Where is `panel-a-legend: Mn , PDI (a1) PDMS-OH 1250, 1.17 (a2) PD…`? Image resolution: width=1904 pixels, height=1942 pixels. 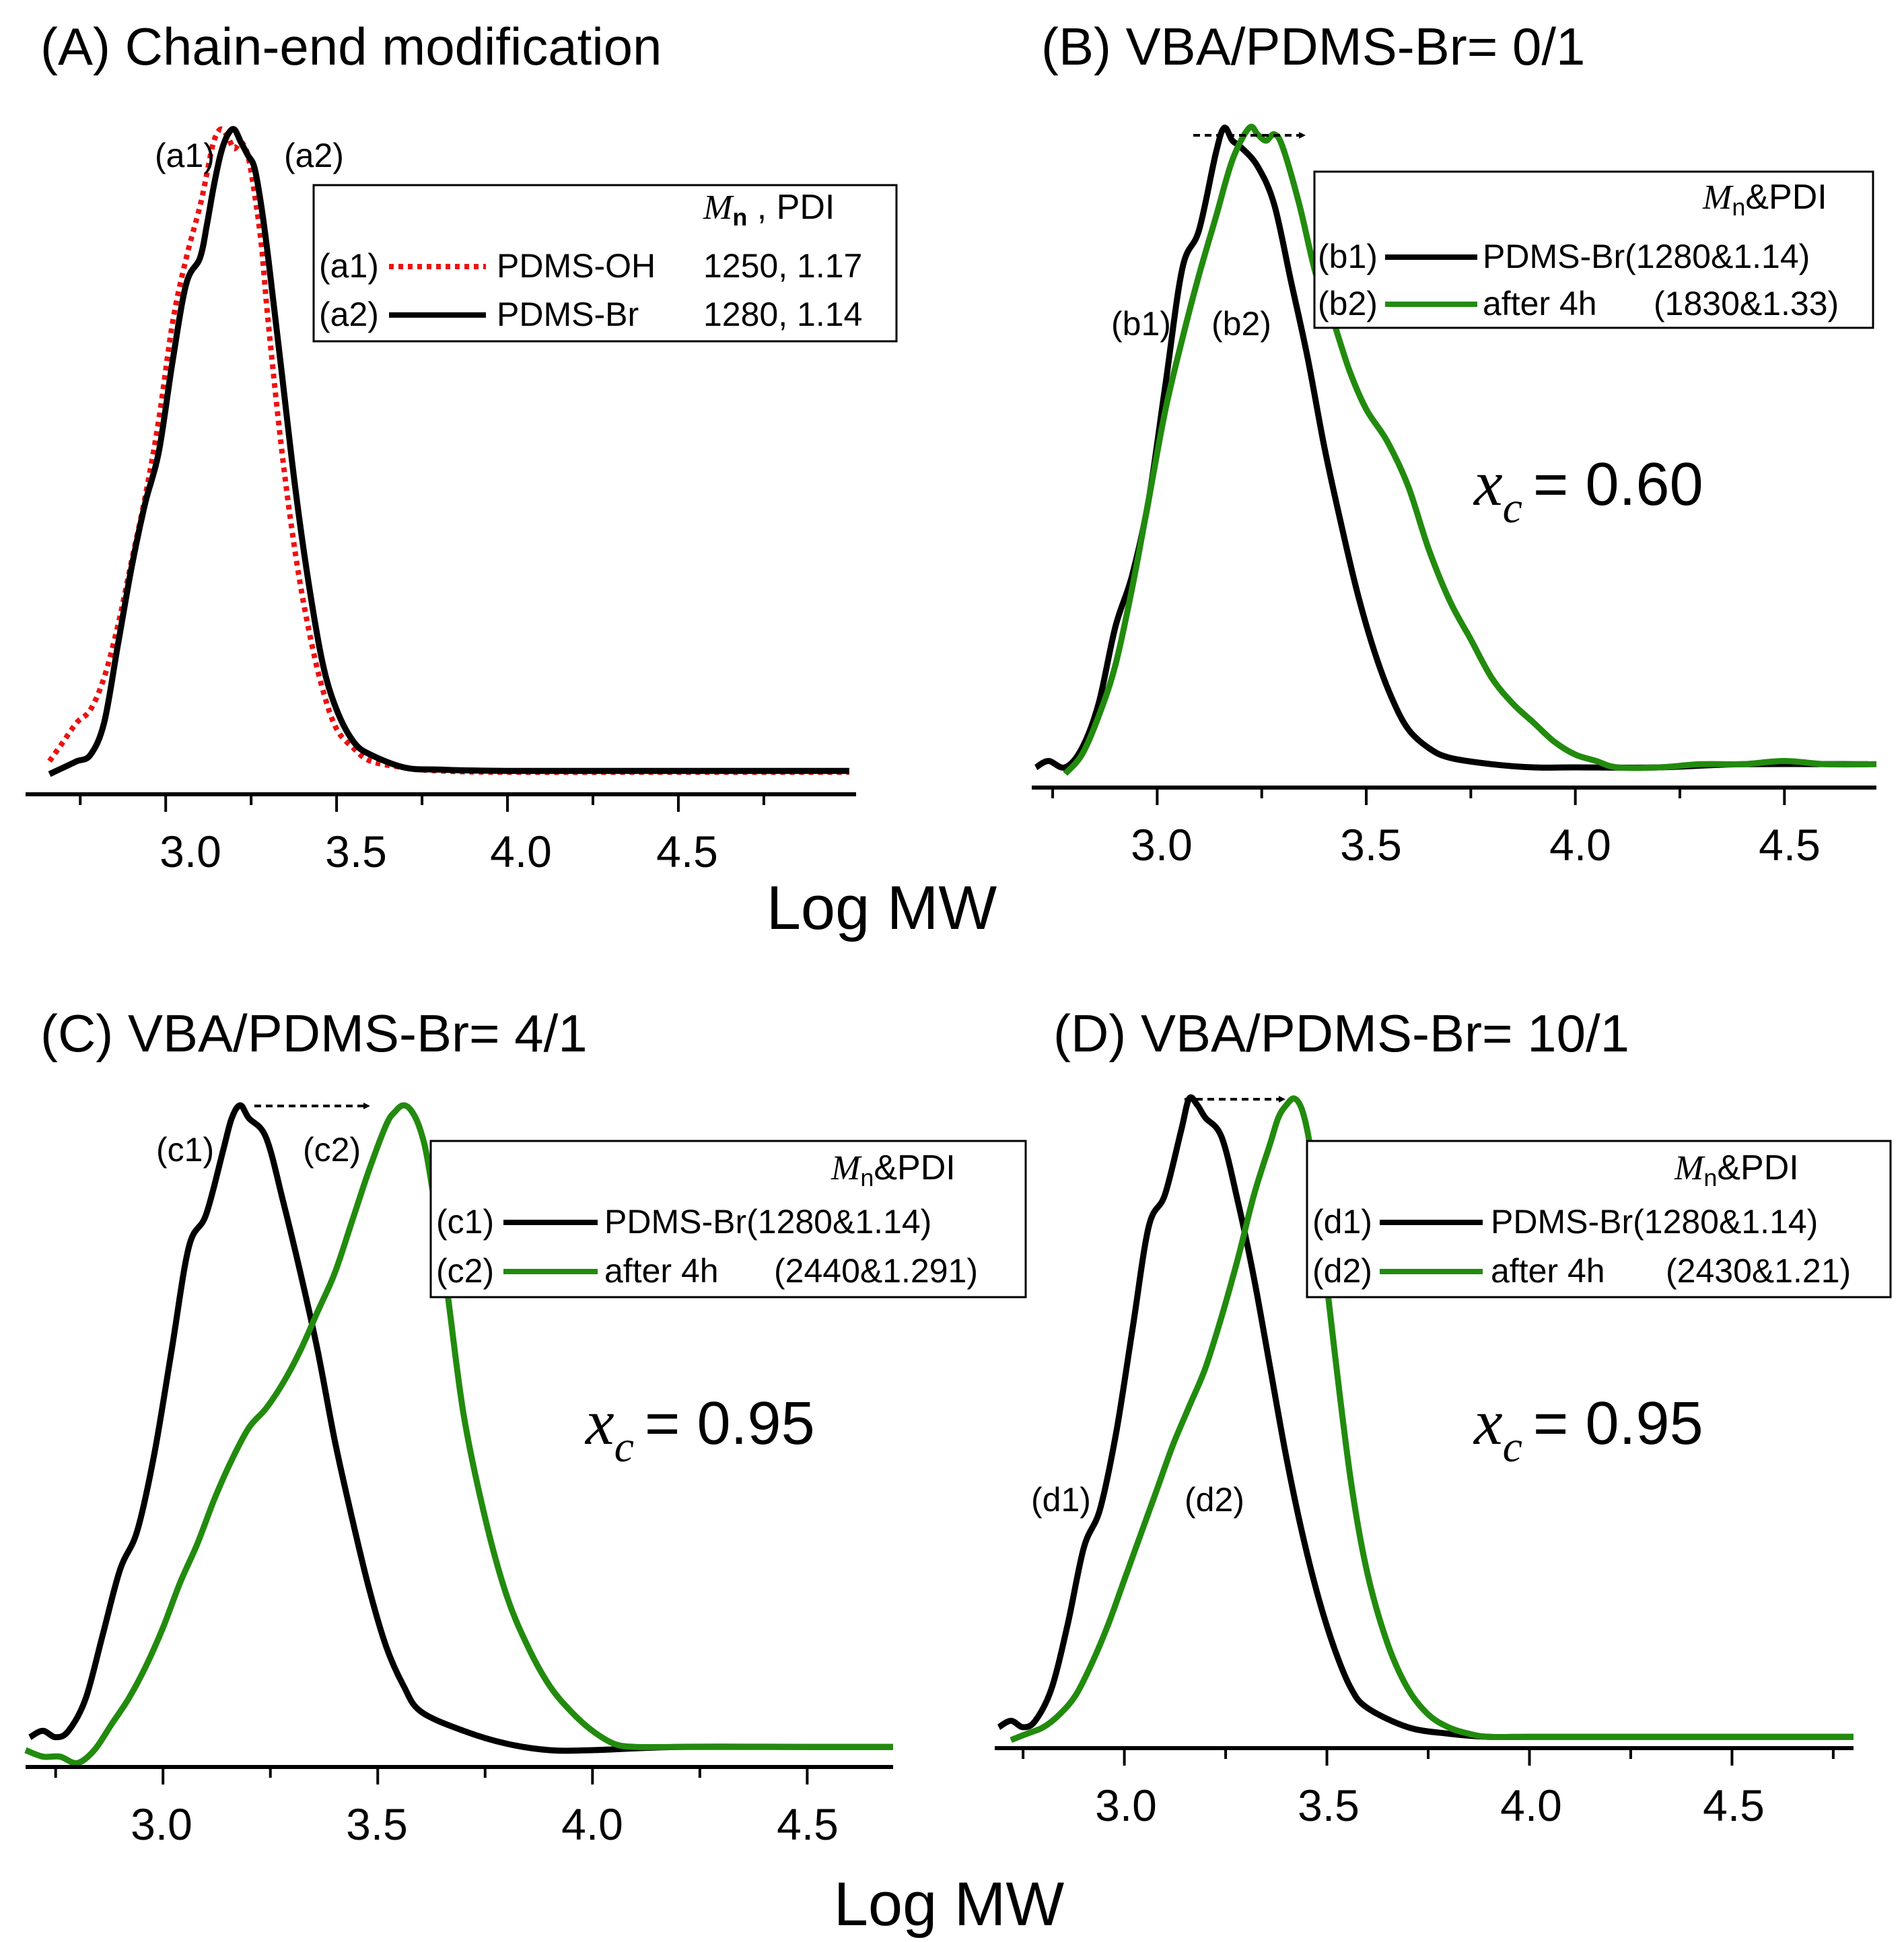 panel-a-legend: Mn , PDI (a1) PDMS-OH 1250, 1.17 (a2) PD… is located at coordinates (605, 263).